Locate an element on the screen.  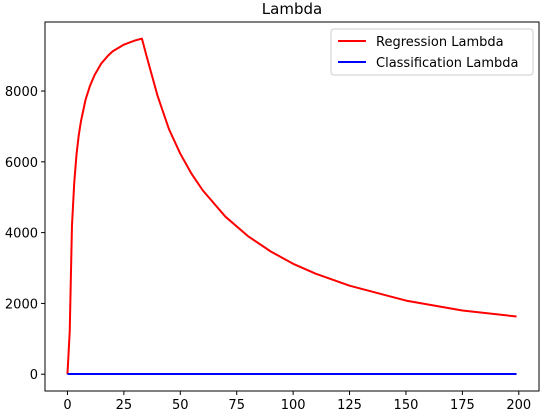
x-tick-label: 0 is located at coordinates (67, 405).